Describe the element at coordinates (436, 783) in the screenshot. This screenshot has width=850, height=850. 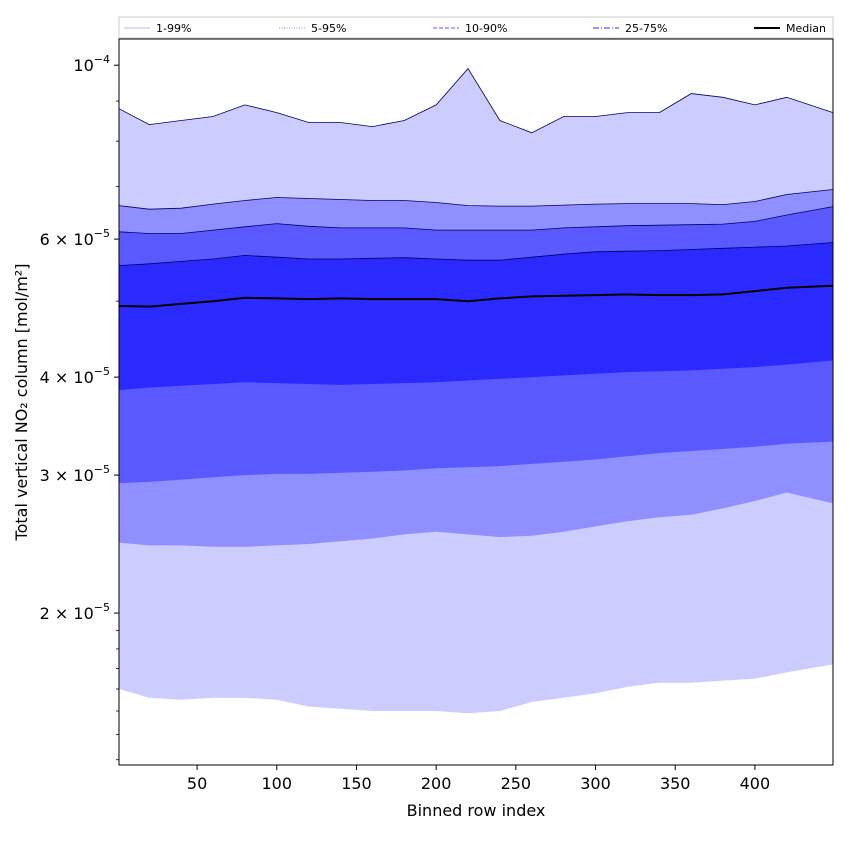
I see `x-tick-label: 200` at that location.